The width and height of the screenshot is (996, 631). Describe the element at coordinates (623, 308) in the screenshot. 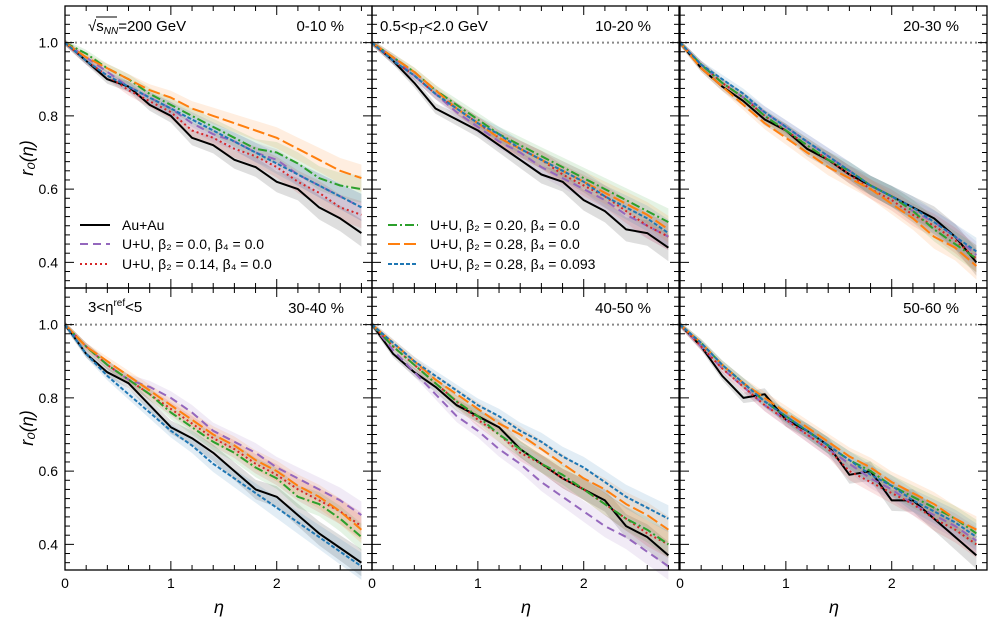

I see `centrality-label: 40-50 %` at that location.